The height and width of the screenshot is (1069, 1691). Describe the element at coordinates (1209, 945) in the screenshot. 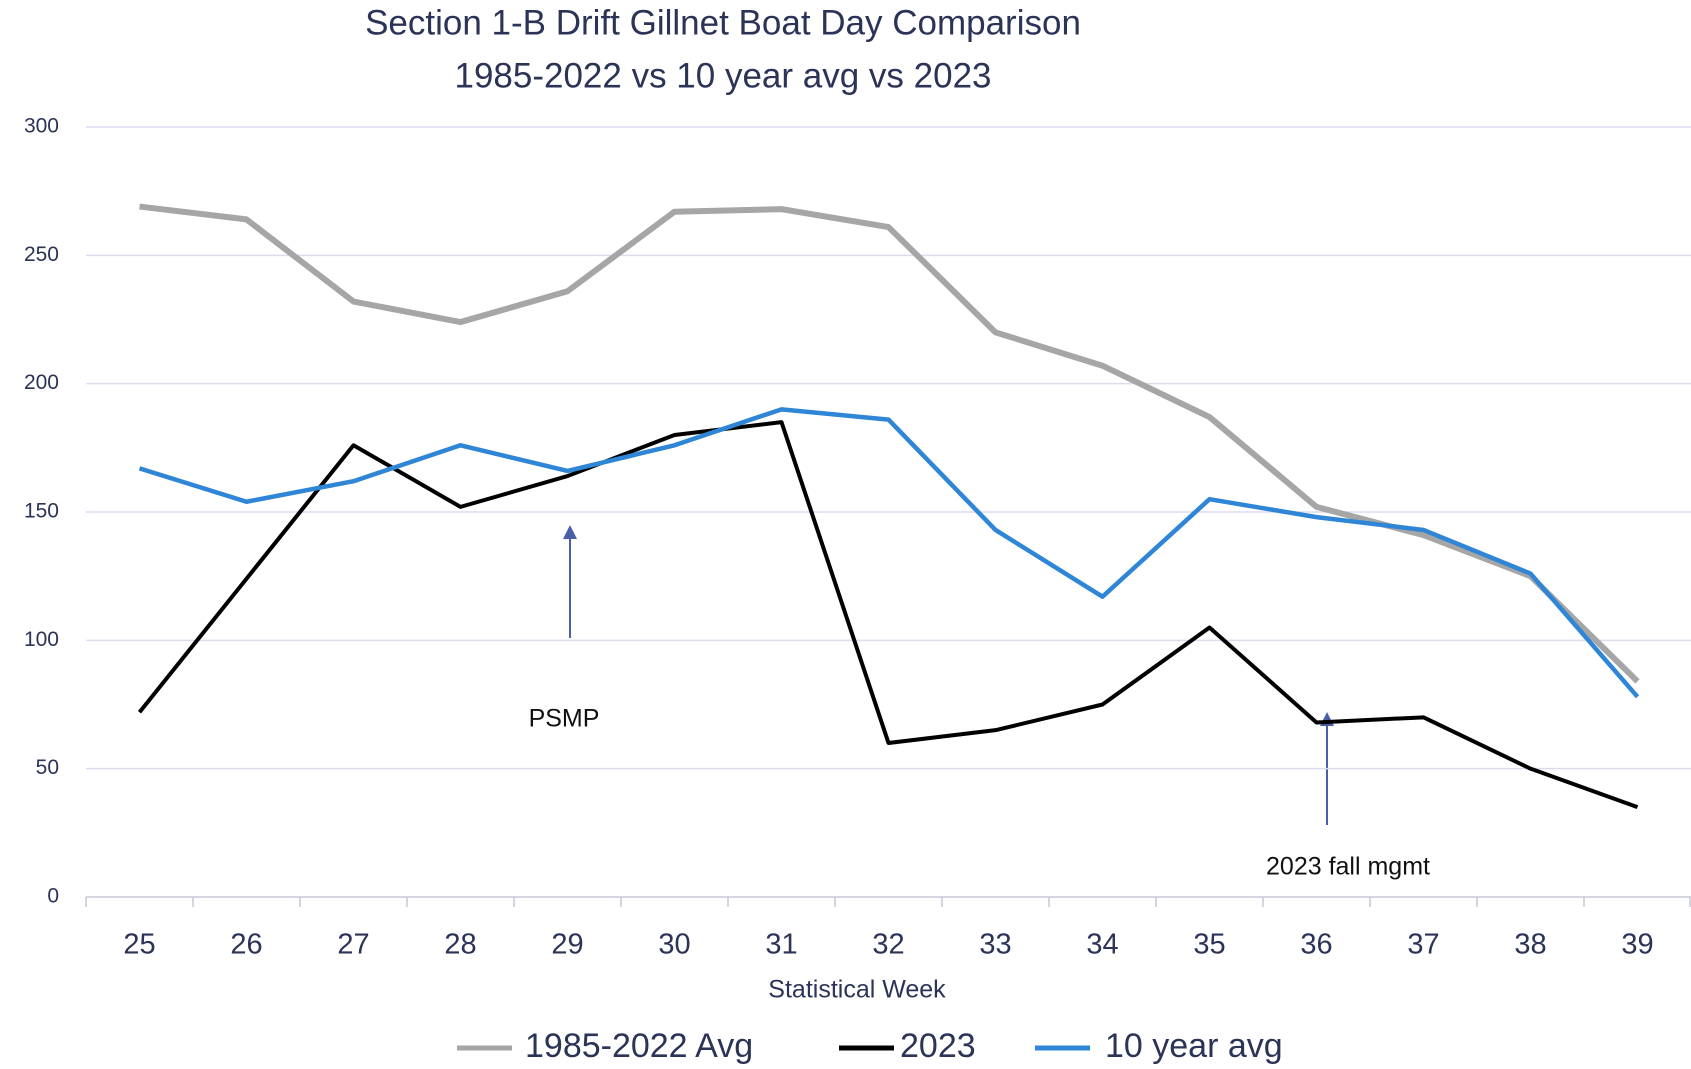

I see `x-tick-label: 35` at that location.